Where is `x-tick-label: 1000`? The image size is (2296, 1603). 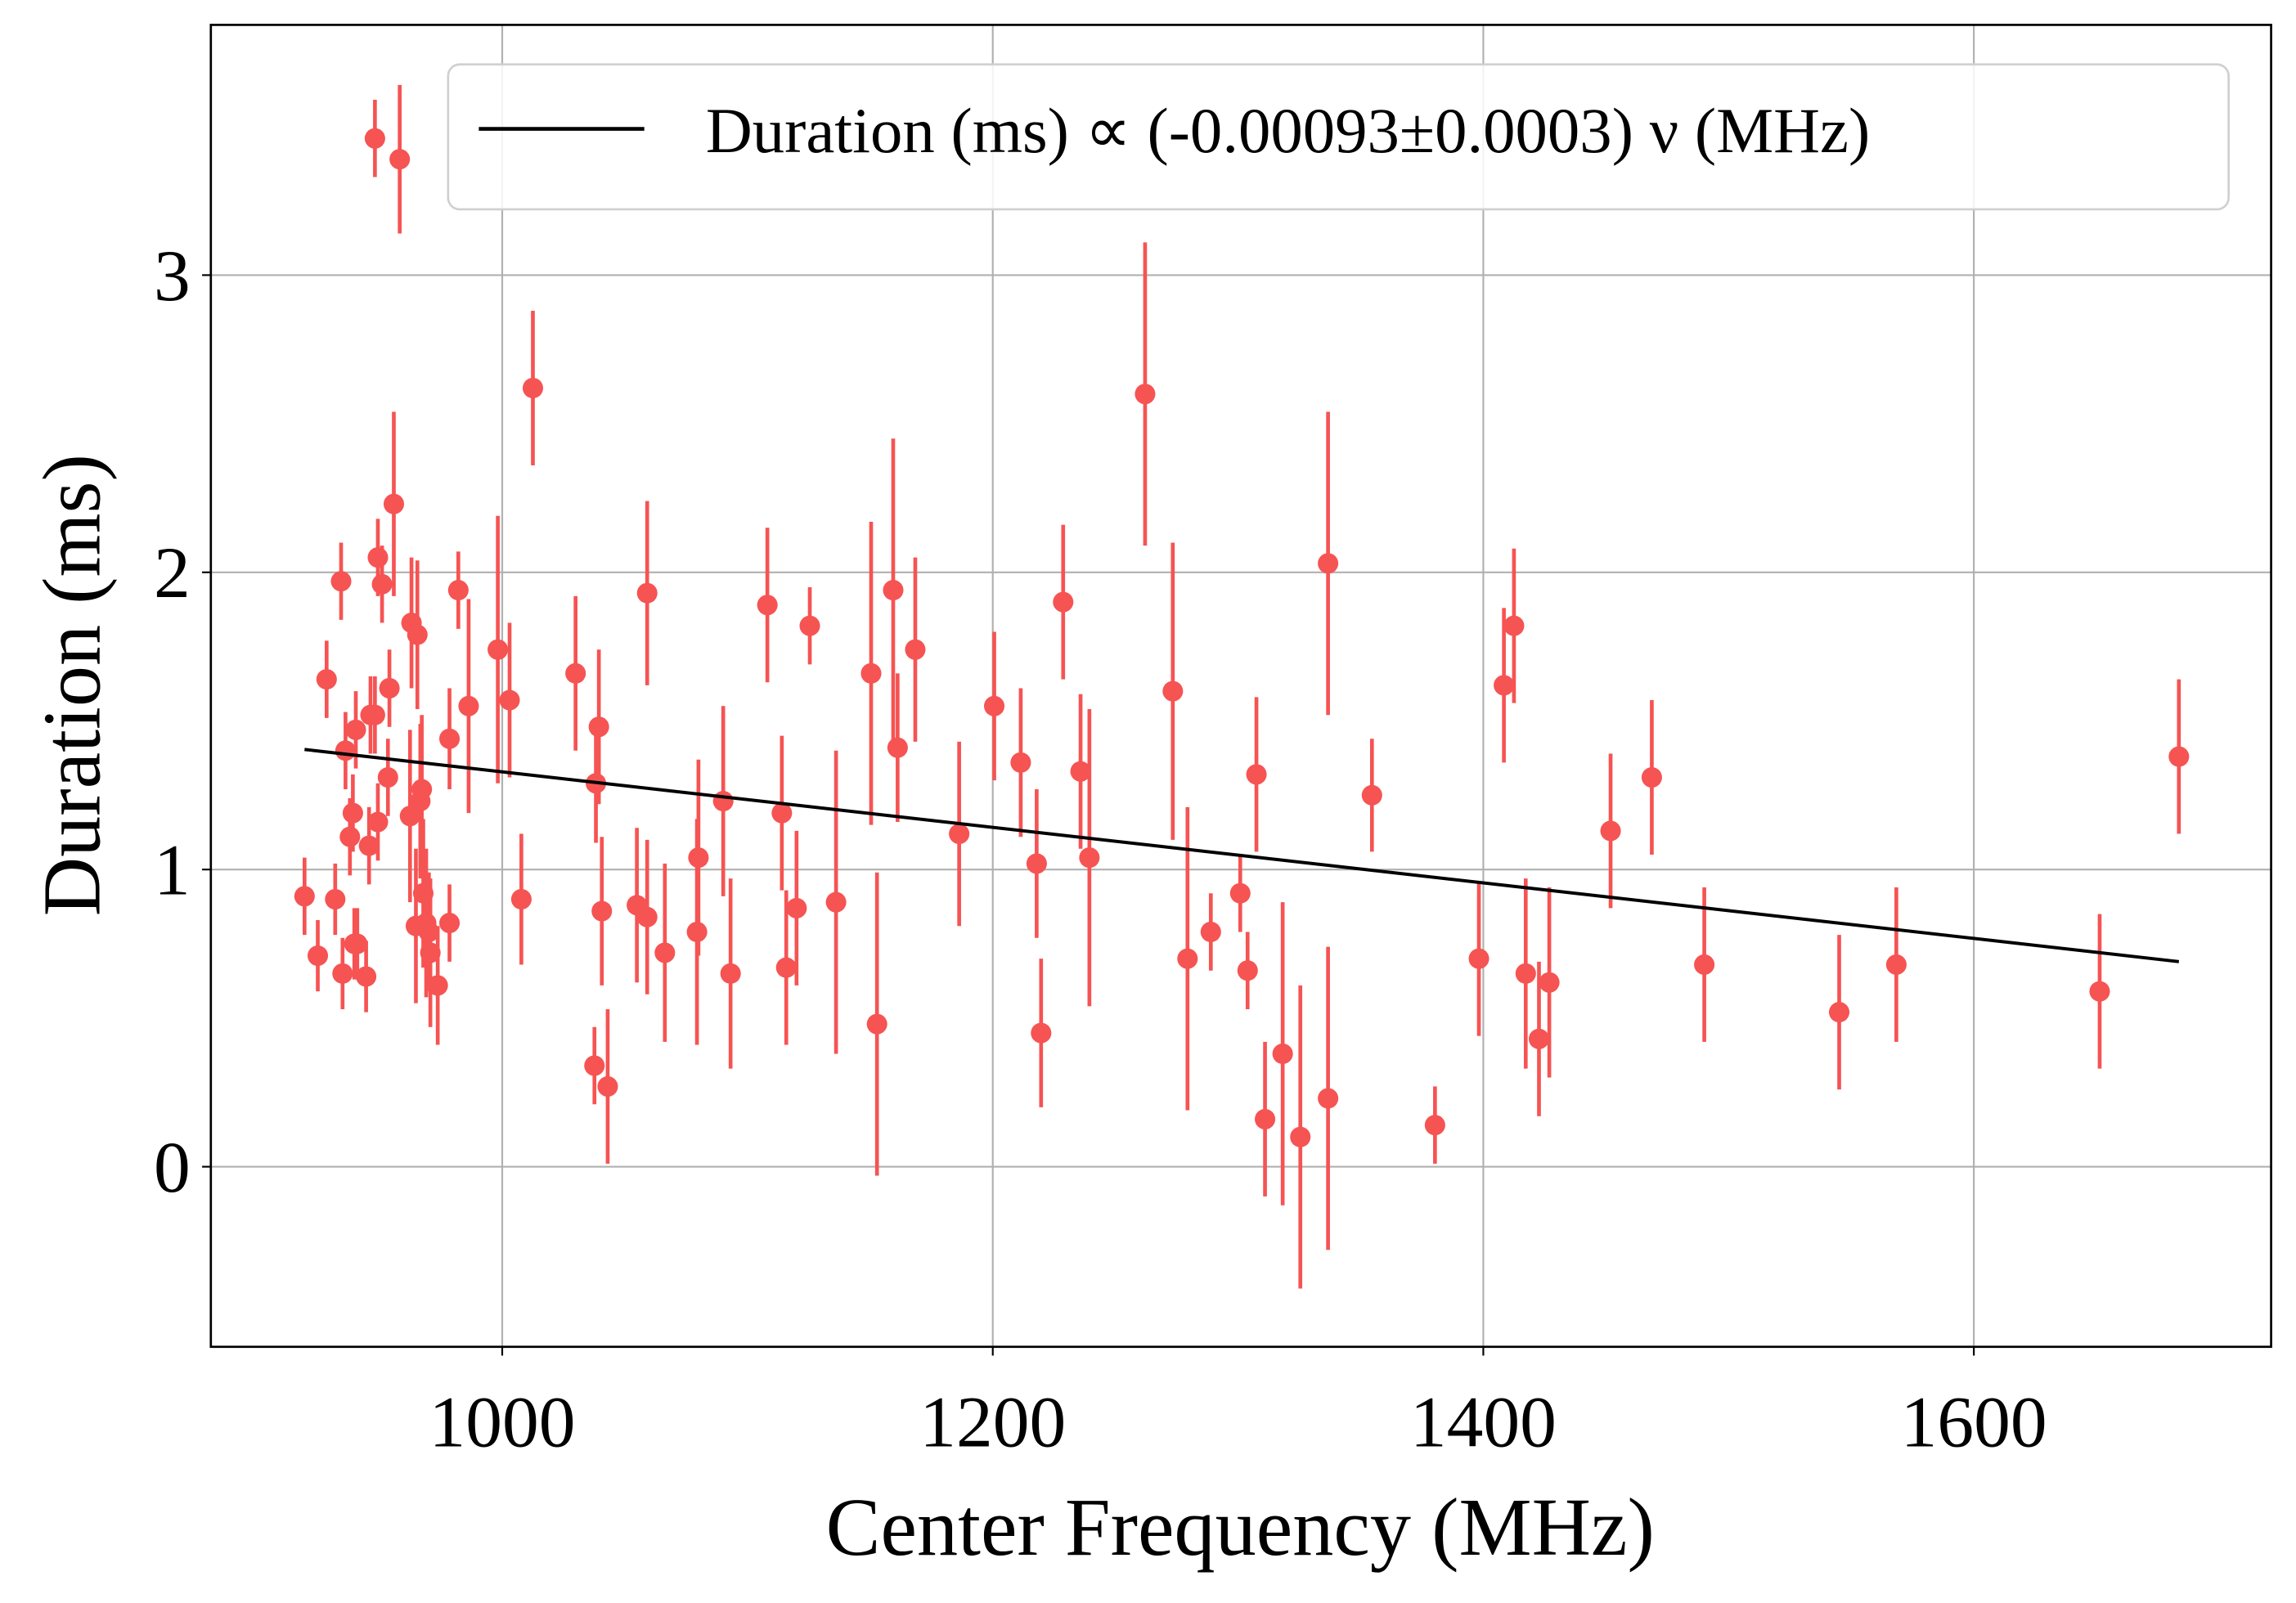 x-tick-label: 1000 is located at coordinates (503, 1421).